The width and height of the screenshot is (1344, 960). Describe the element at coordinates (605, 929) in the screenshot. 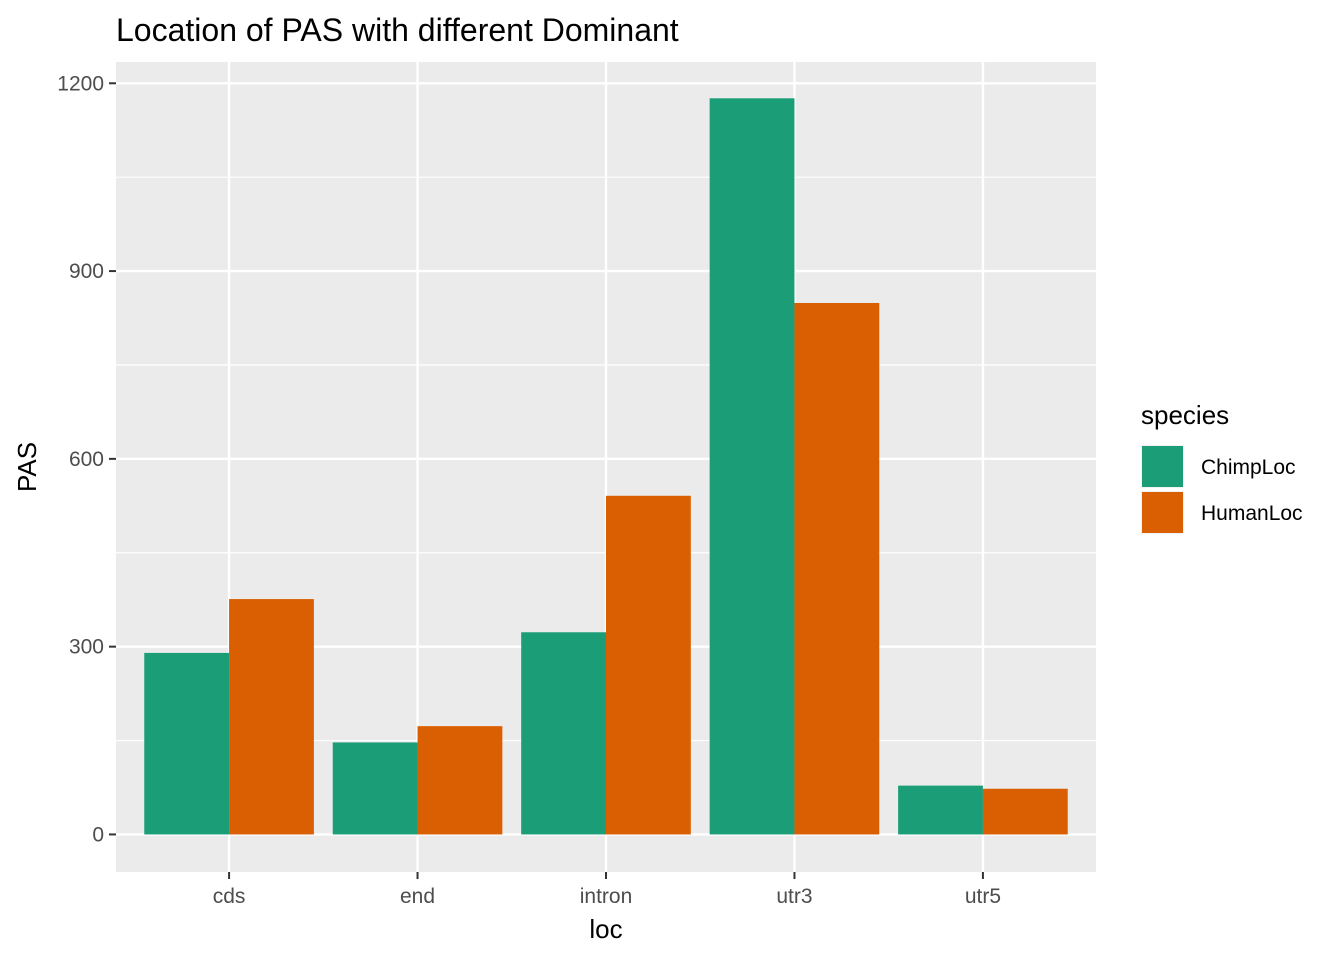

I see `x-axis-title: loc` at that location.